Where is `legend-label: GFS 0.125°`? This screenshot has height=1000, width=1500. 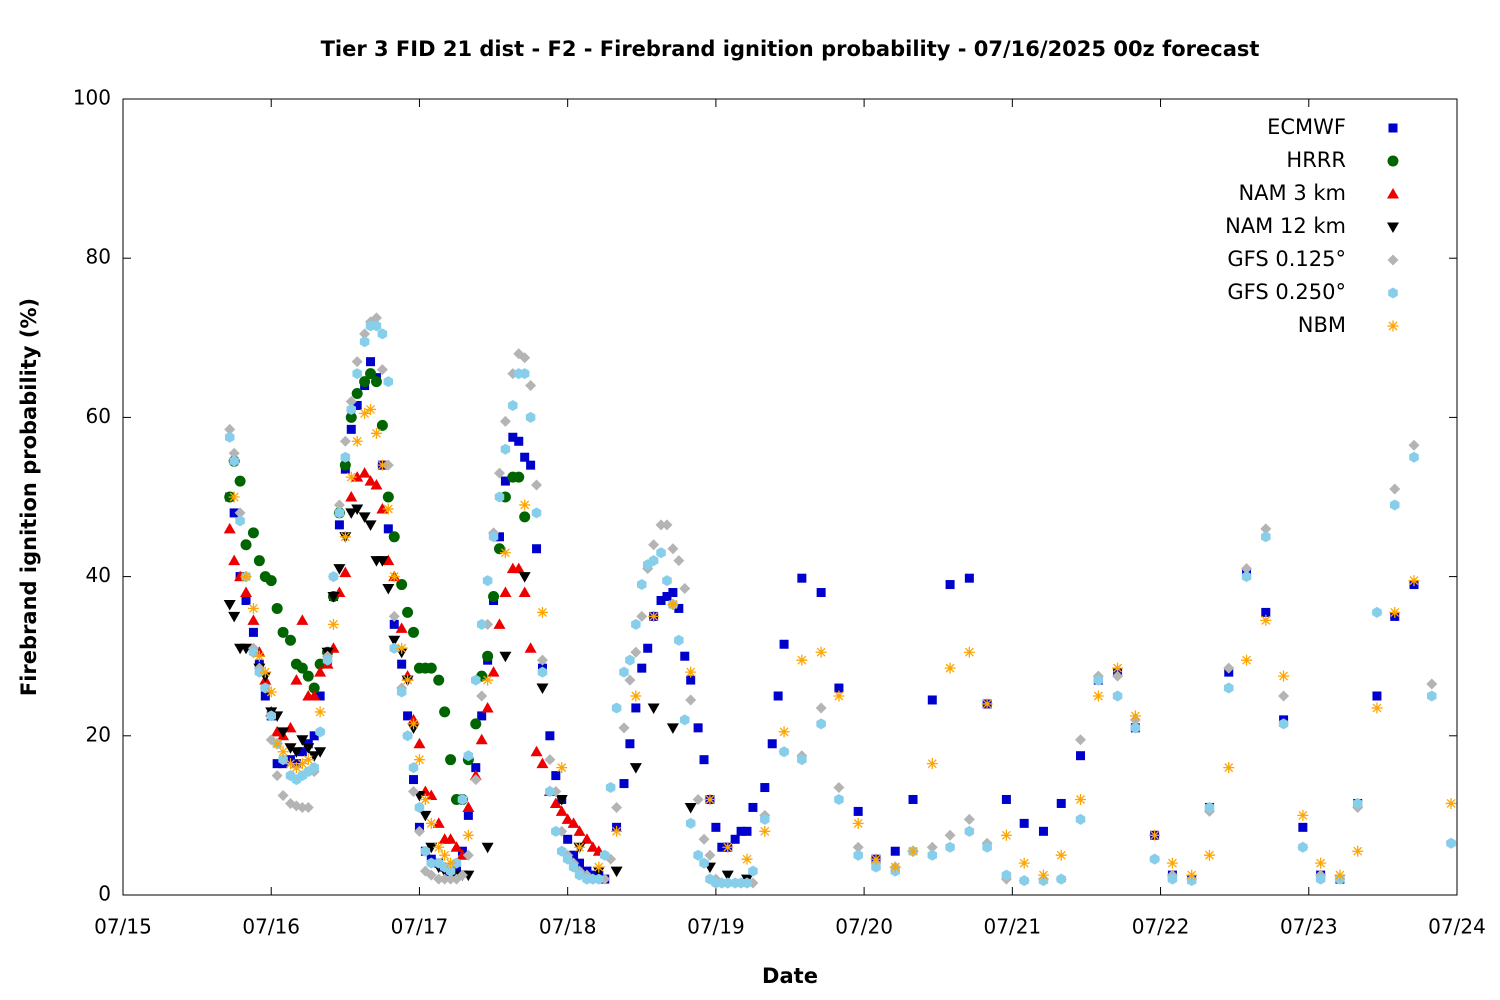
legend-label: GFS 0.125° is located at coordinates (1286, 259).